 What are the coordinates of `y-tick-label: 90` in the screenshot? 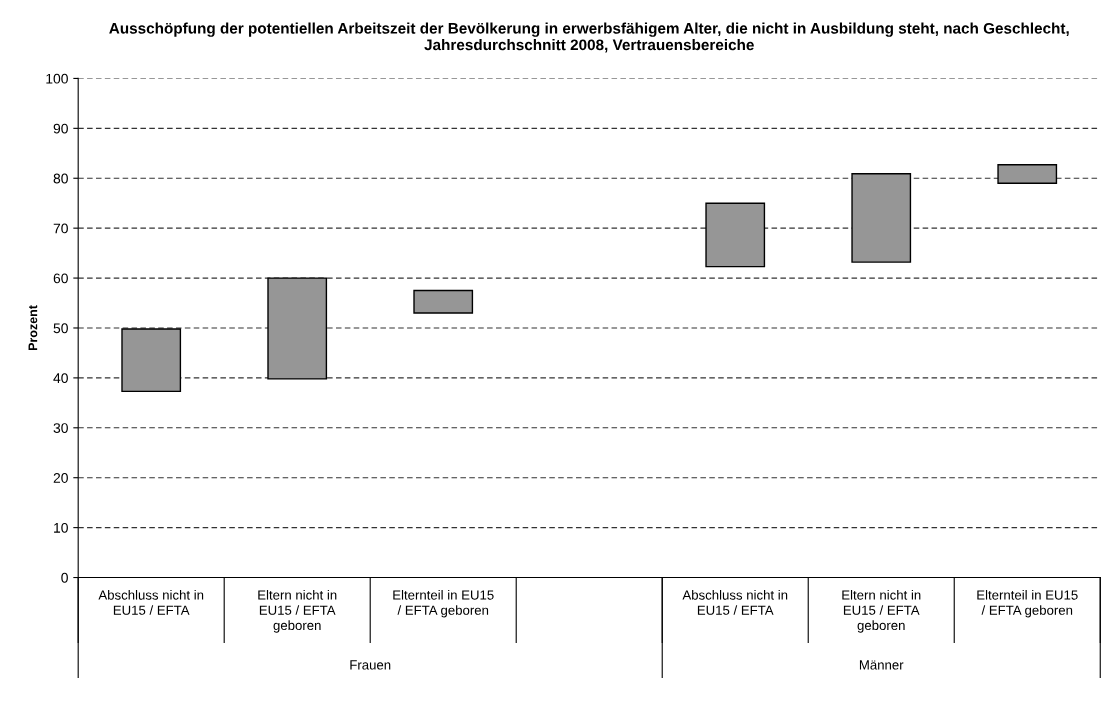 It's located at (60, 128).